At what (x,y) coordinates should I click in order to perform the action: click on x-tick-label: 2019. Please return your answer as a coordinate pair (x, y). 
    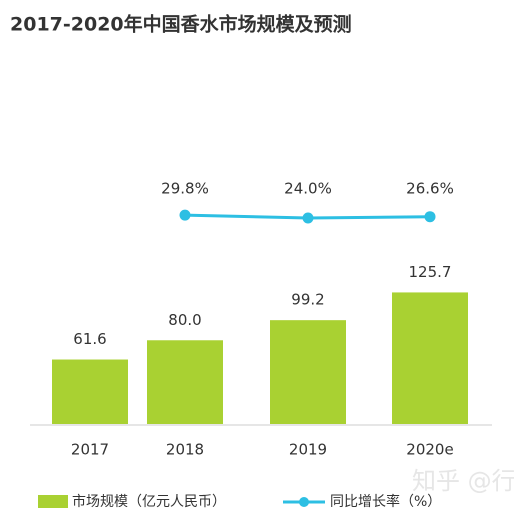
    Looking at the image, I should click on (308, 450).